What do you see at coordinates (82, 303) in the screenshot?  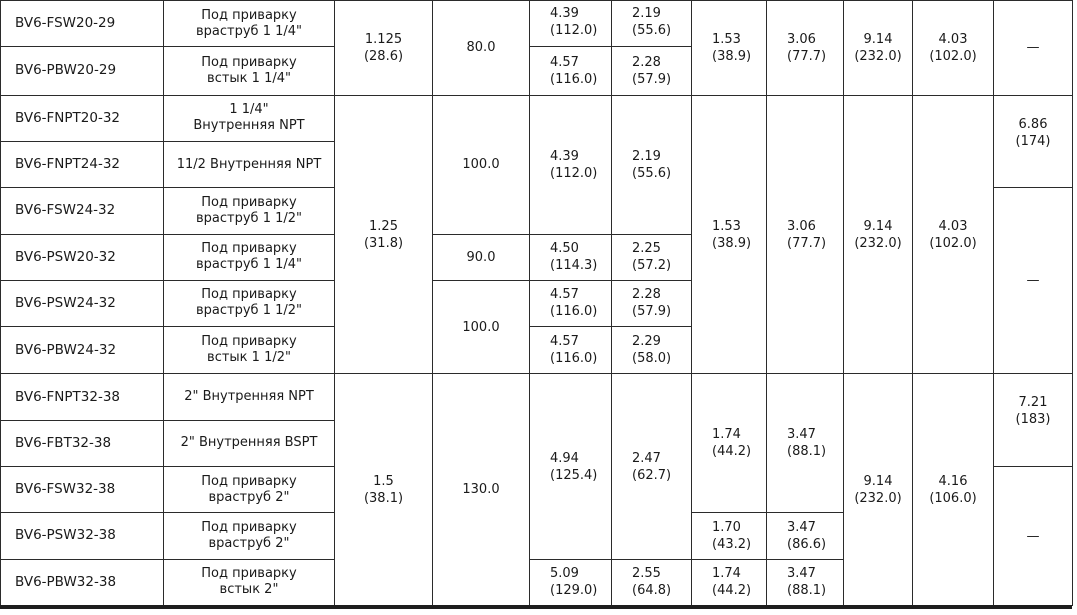 I see `model-cell: BV6-PSW24-32` at bounding box center [82, 303].